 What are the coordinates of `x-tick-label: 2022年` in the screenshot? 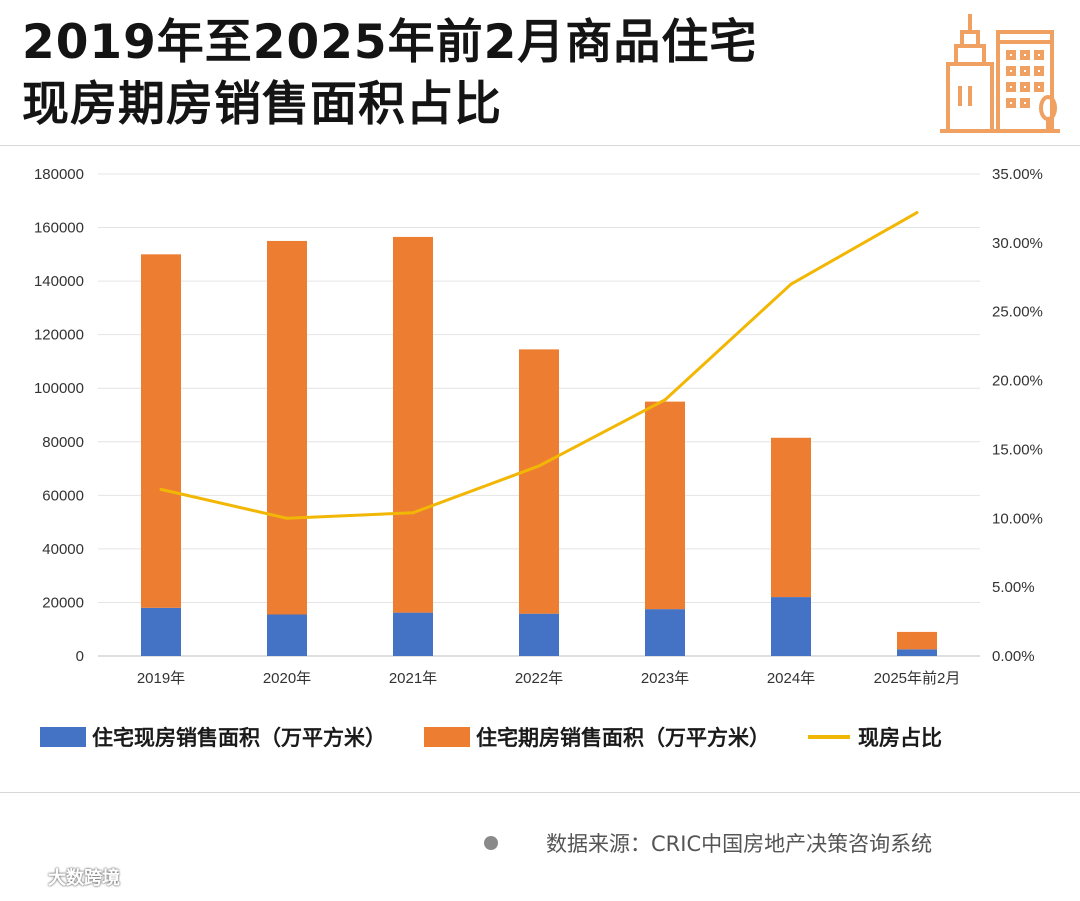 It's located at (539, 678).